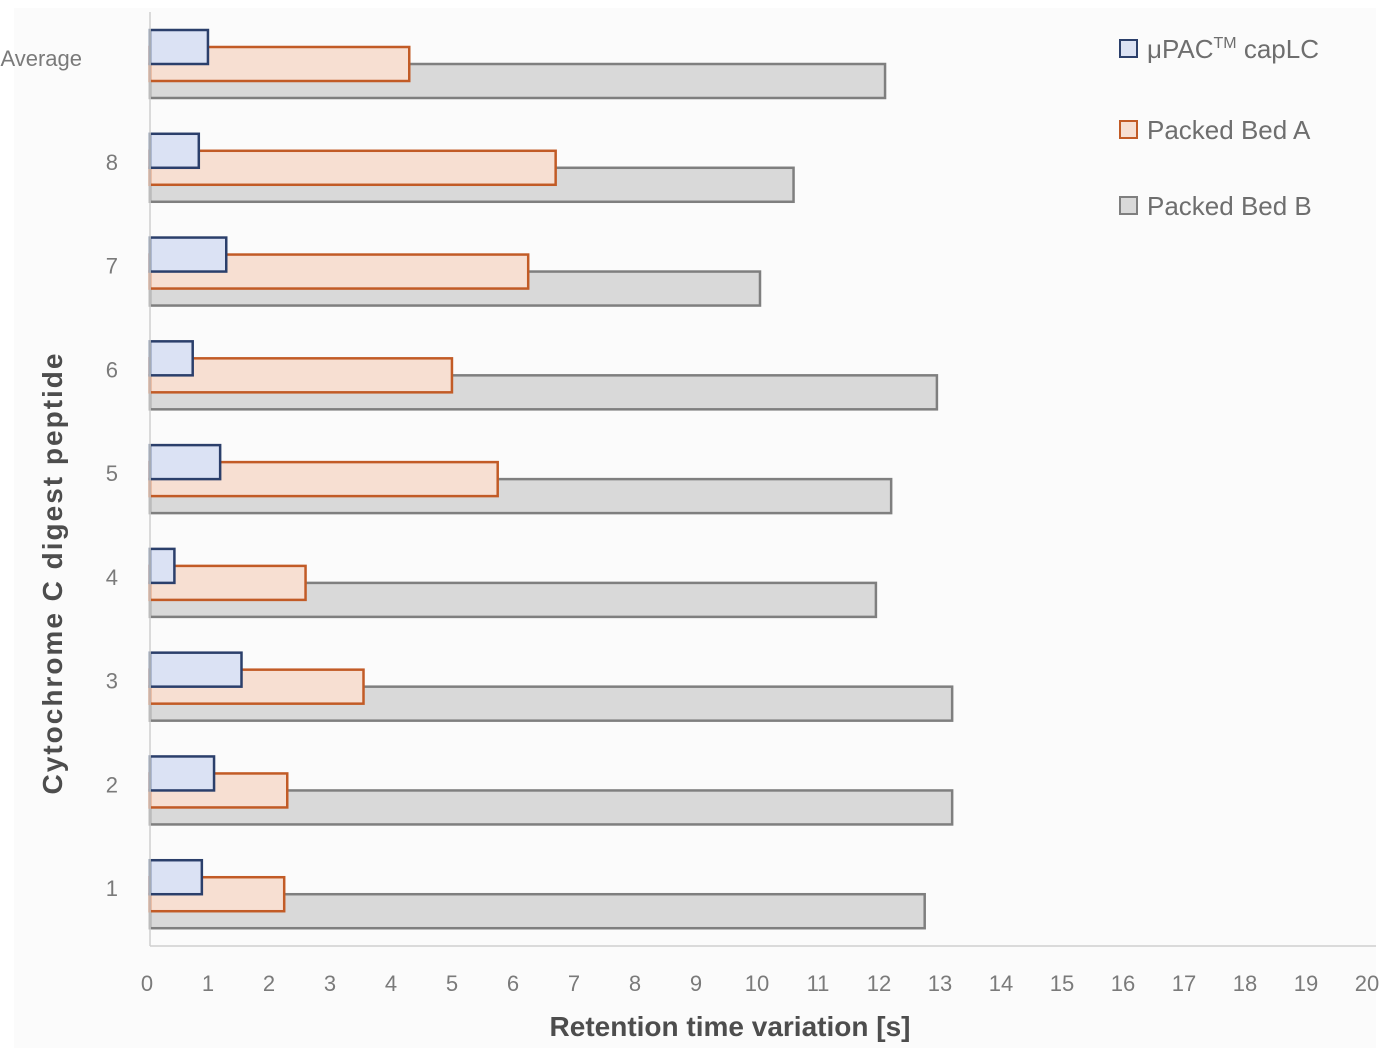  What do you see at coordinates (112, 266) in the screenshot?
I see `y-category-label: 7` at bounding box center [112, 266].